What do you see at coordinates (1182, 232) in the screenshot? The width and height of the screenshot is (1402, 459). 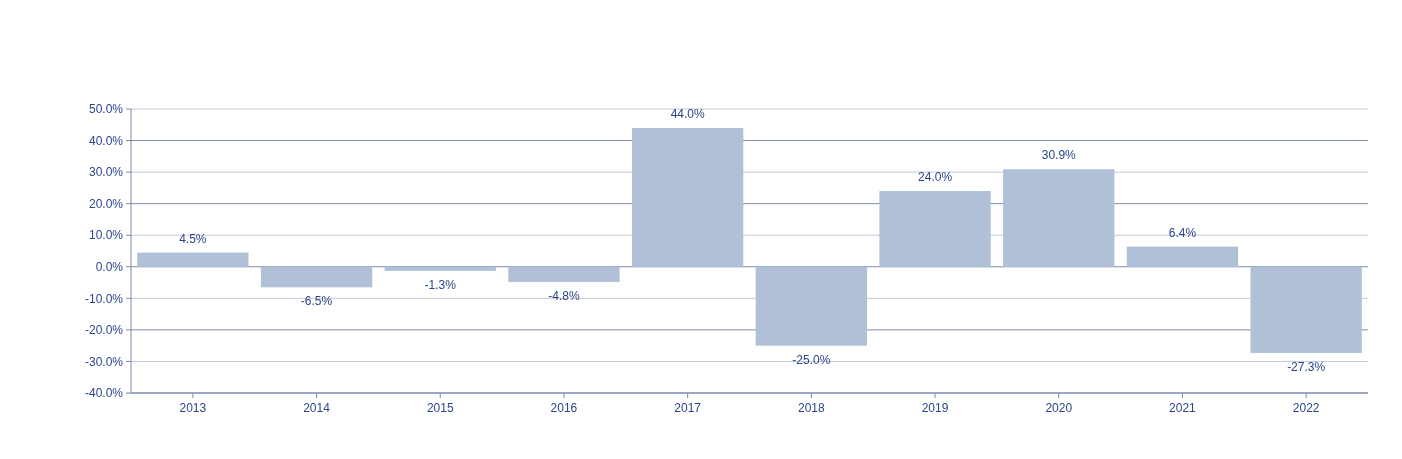 I see `text: 6.4%` at bounding box center [1182, 232].